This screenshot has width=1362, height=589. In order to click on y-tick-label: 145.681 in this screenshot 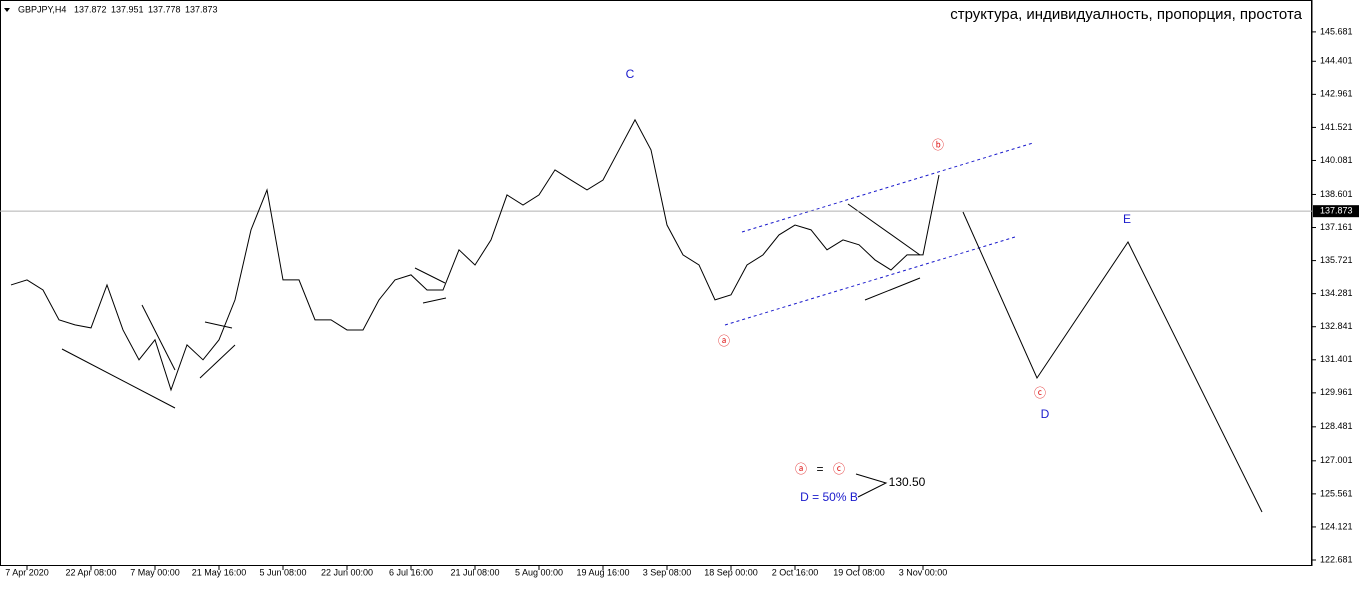, I will do `click(1336, 31)`.